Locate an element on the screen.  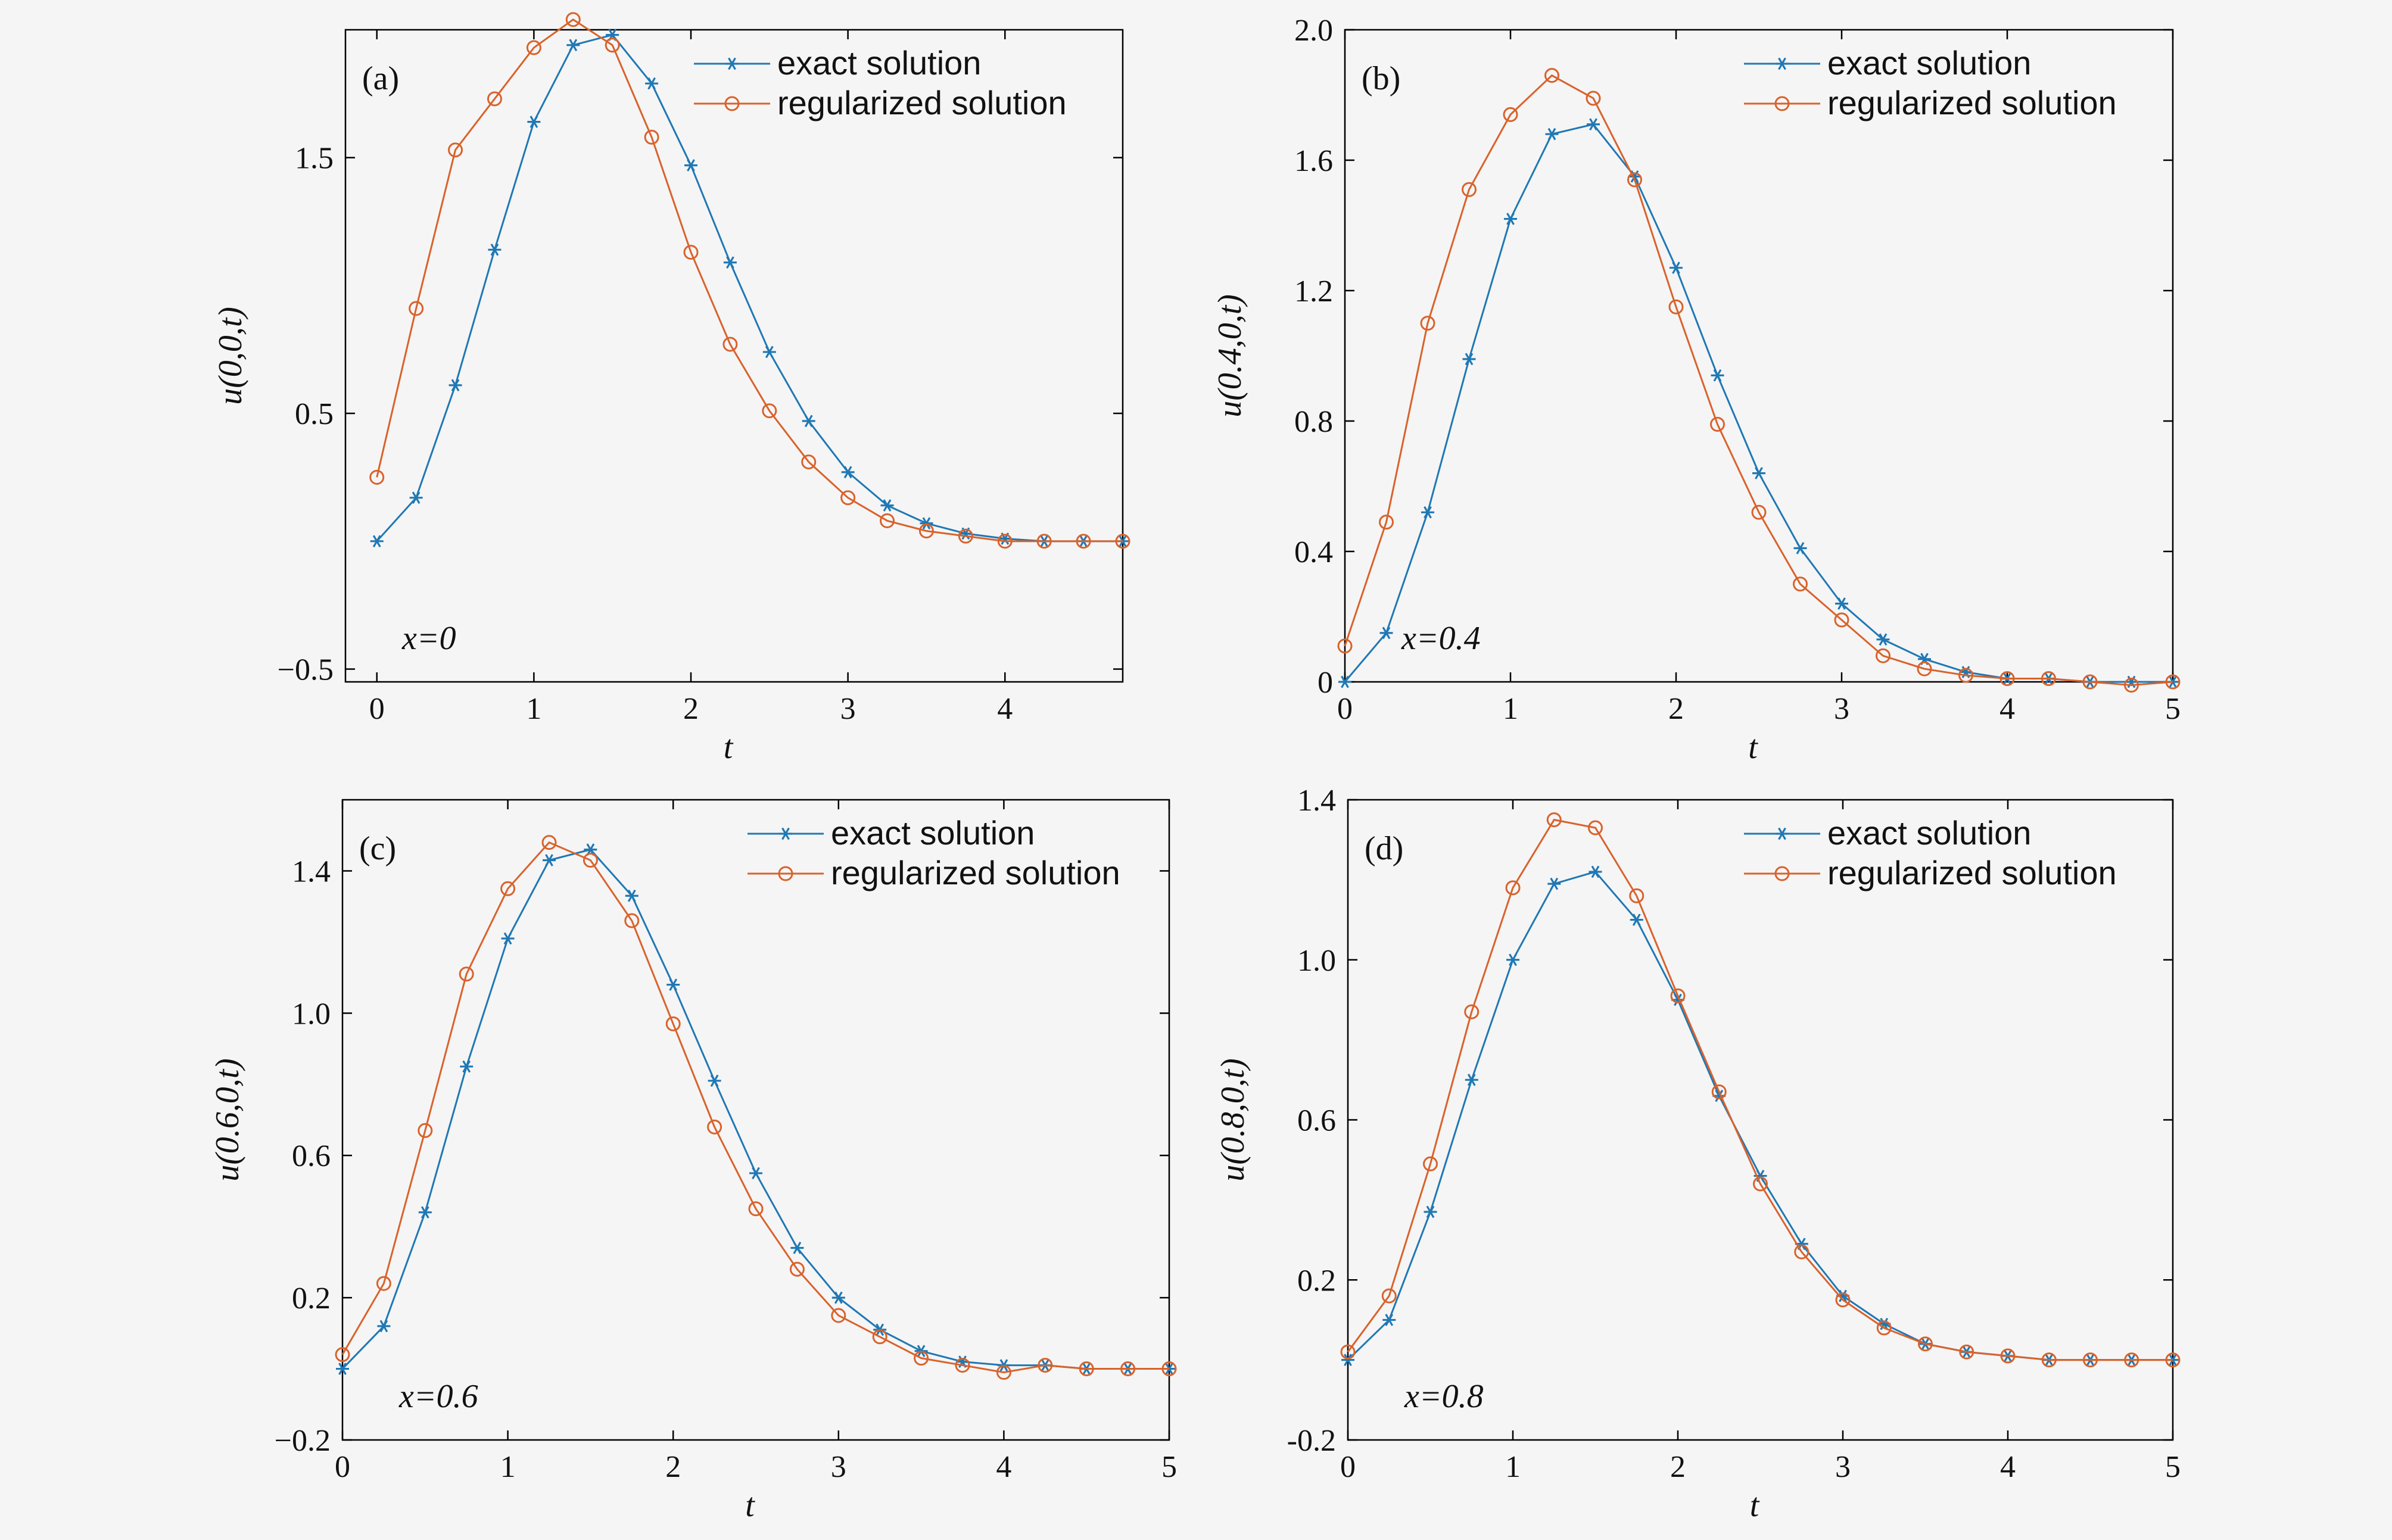
y-tick-label: 0.4 is located at coordinates (1313, 552).